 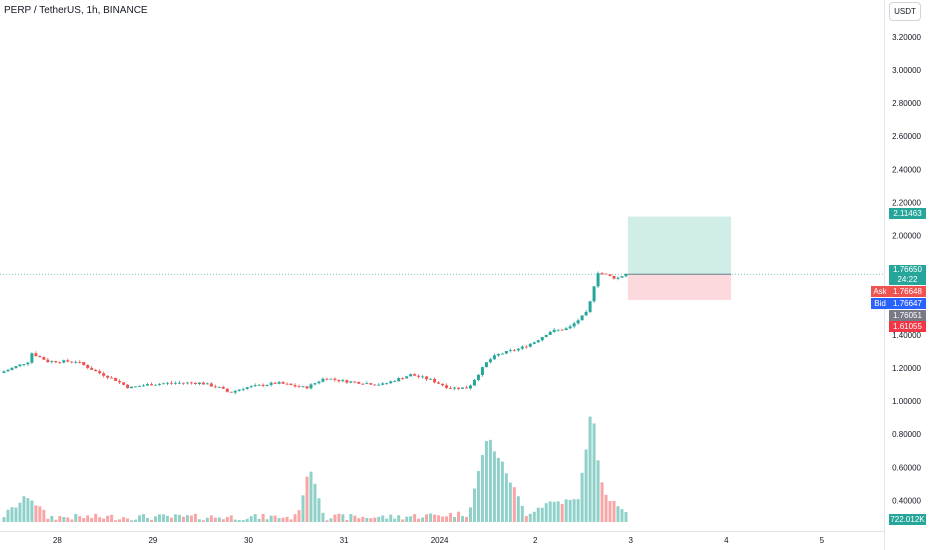 What do you see at coordinates (631, 540) in the screenshot?
I see `time-tick-label: 3` at bounding box center [631, 540].